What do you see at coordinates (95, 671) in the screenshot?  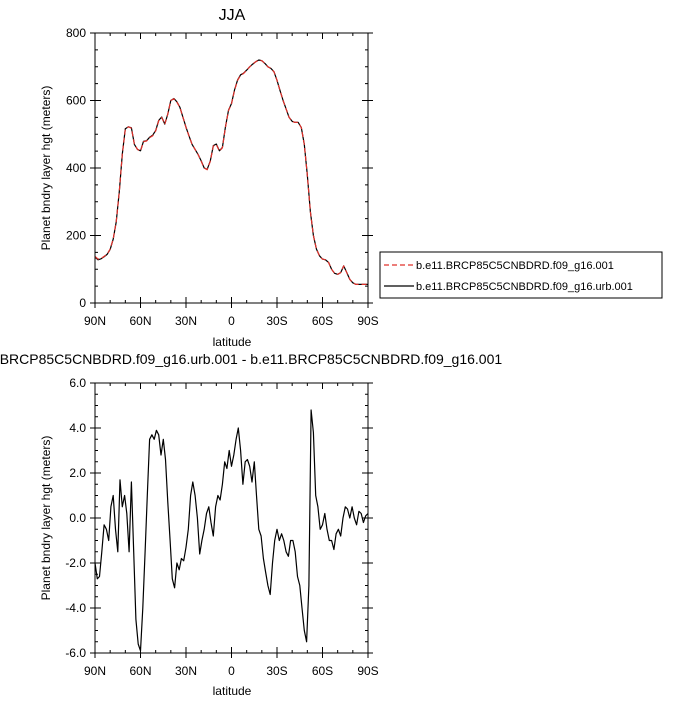 I see `bottom-x-tick-label: 90N` at bounding box center [95, 671].